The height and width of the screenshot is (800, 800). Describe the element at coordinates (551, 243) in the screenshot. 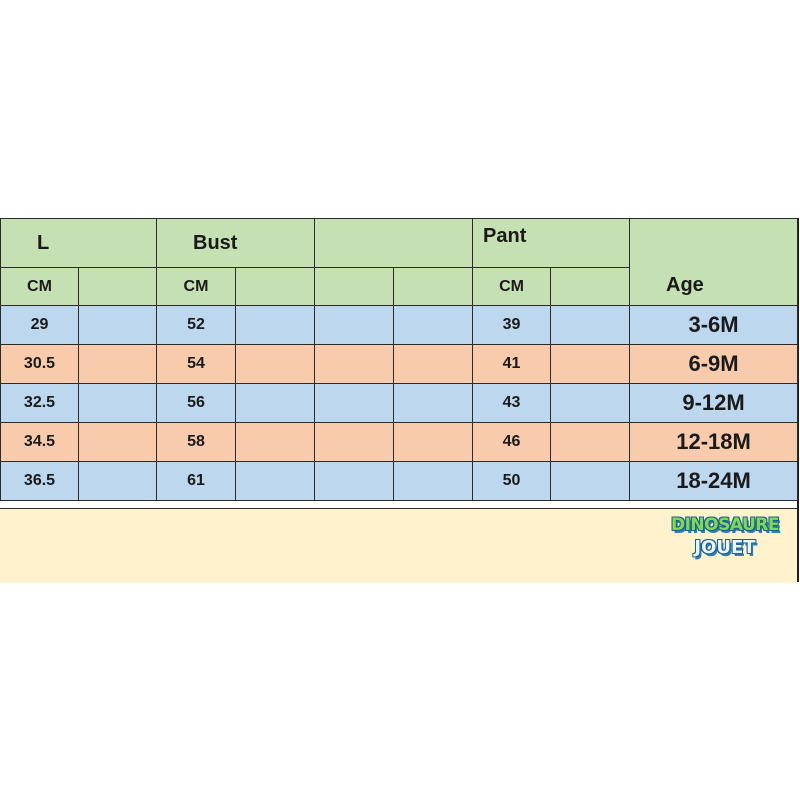

I see `pant-header: Pant` at that location.